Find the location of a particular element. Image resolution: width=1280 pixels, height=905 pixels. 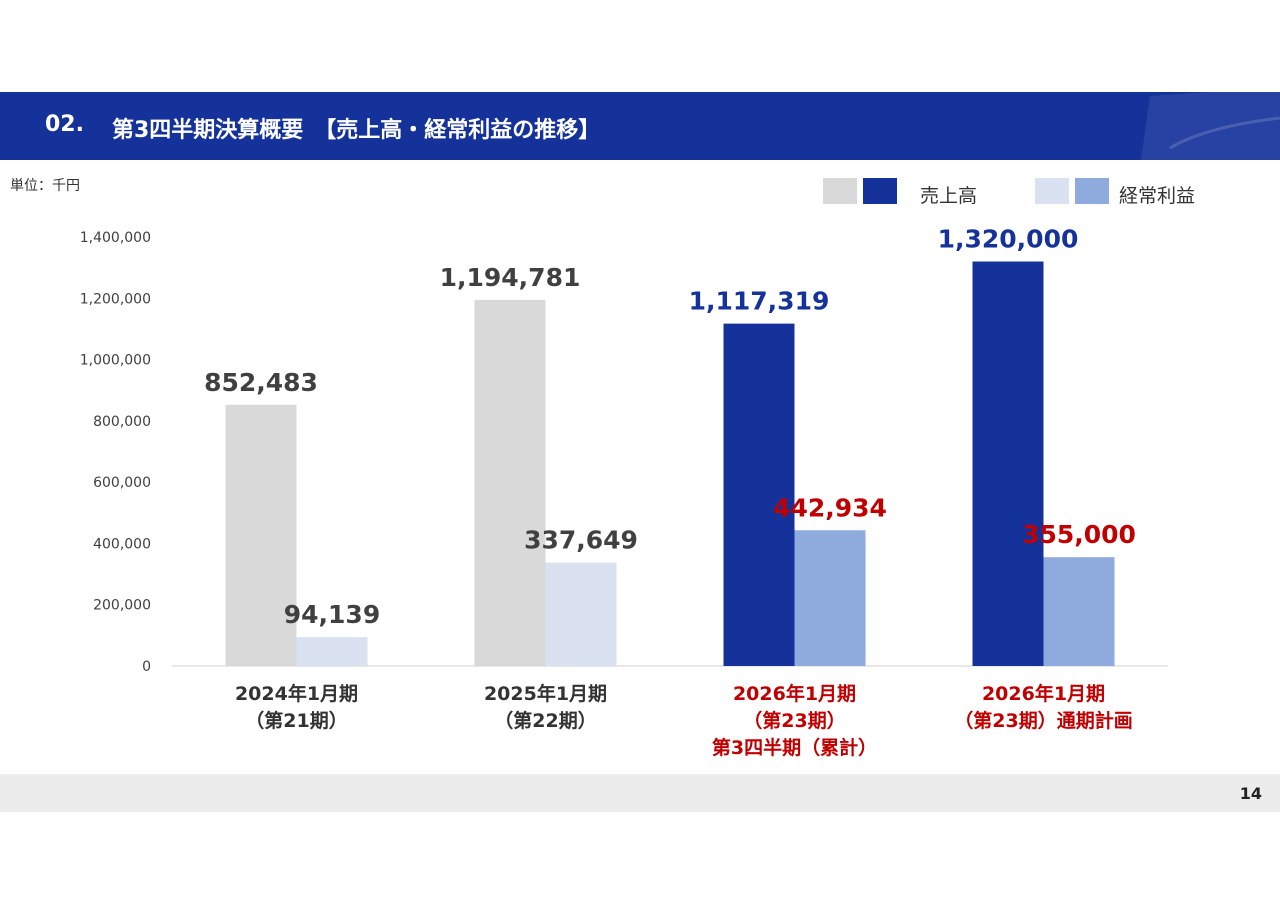

y-tick-label: 1,000,000 is located at coordinates (115, 361).